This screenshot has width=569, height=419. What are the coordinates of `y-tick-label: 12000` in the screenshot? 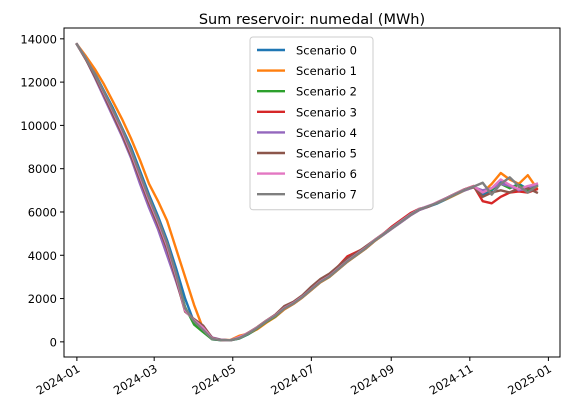 It's located at (38, 83).